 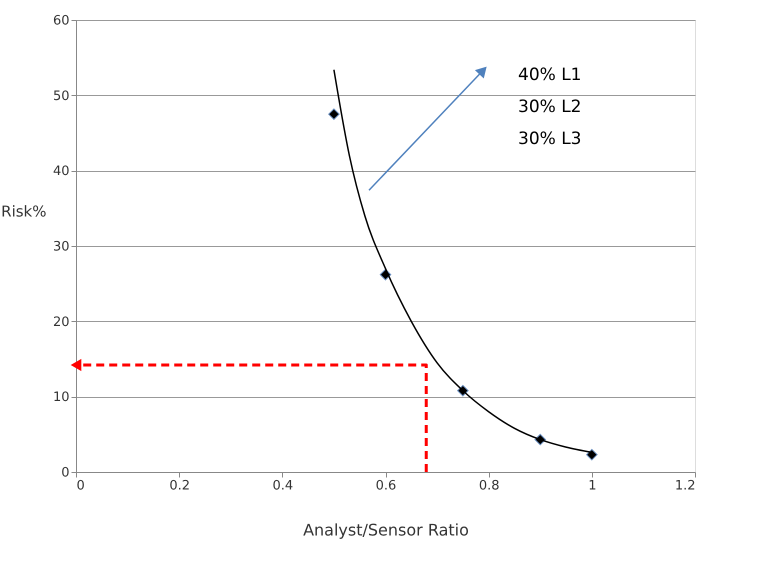 I want to click on annotation: 40% L1, so click(x=550, y=75).